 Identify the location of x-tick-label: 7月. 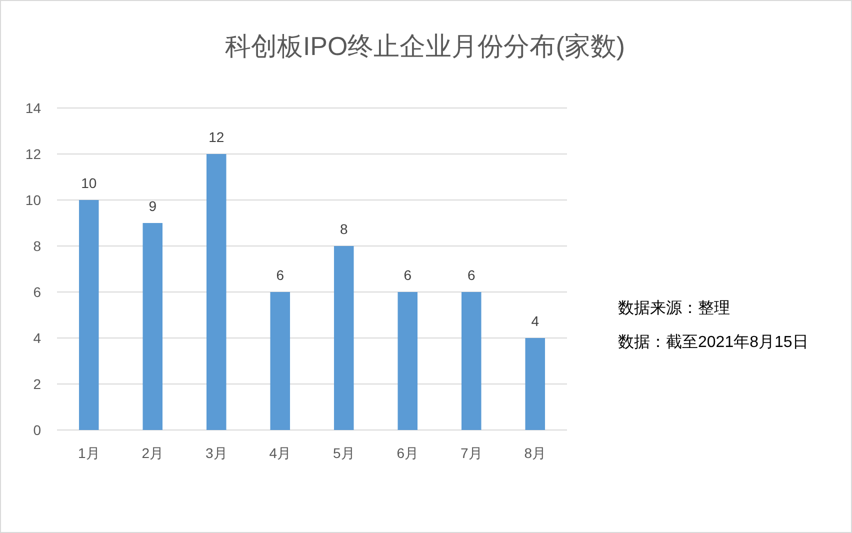
(471, 453).